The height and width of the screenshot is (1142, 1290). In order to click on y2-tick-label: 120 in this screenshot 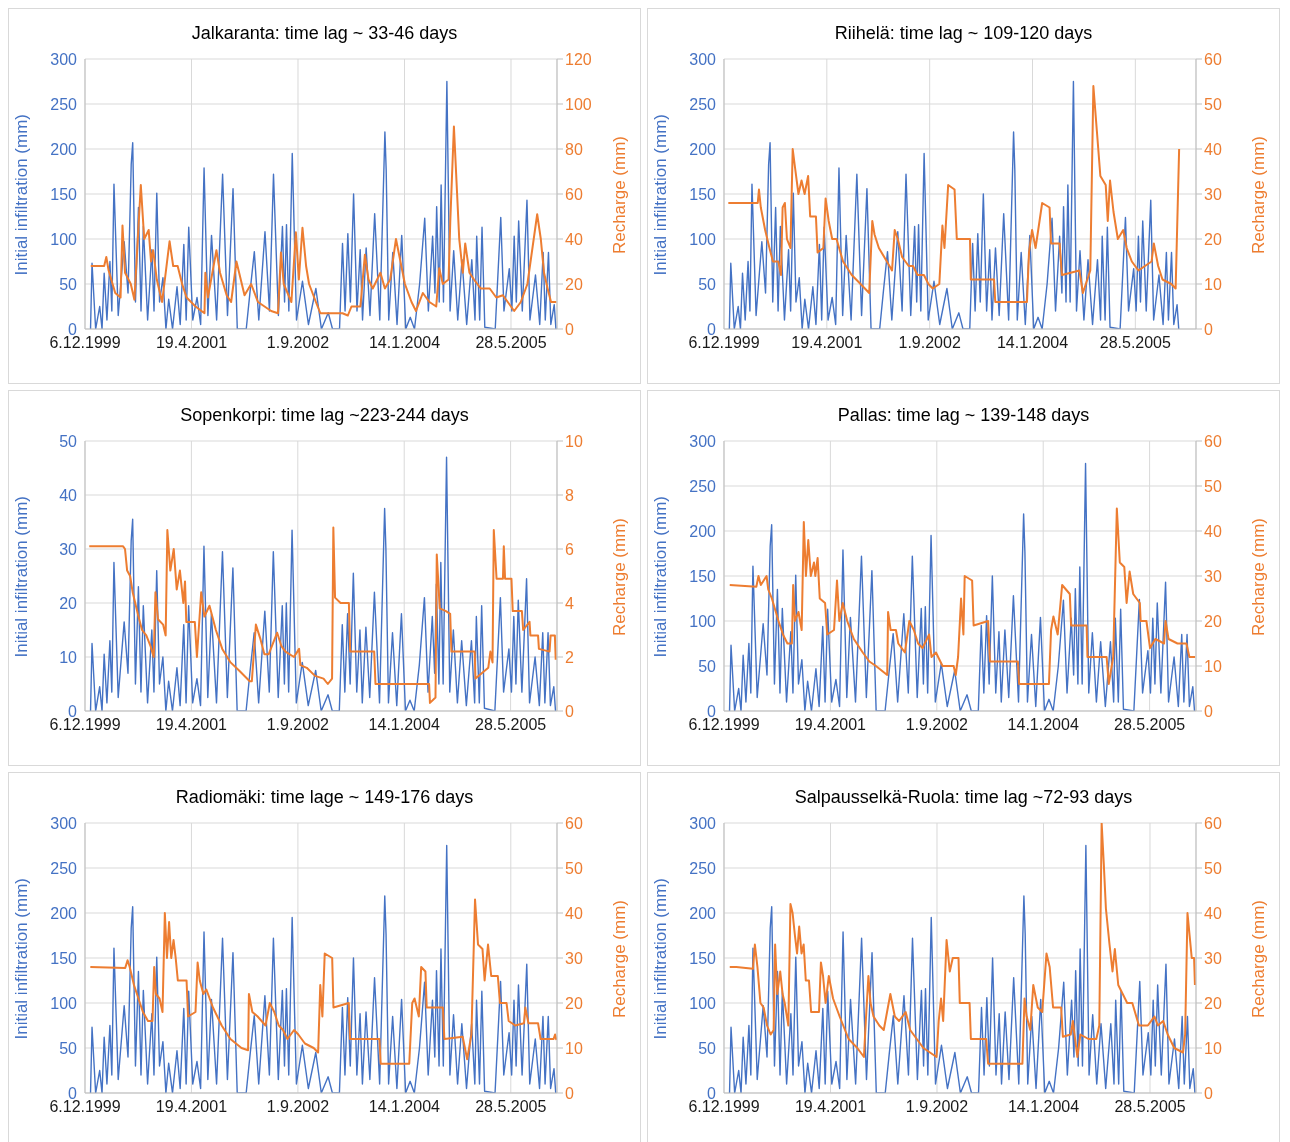, I will do `click(578, 59)`.